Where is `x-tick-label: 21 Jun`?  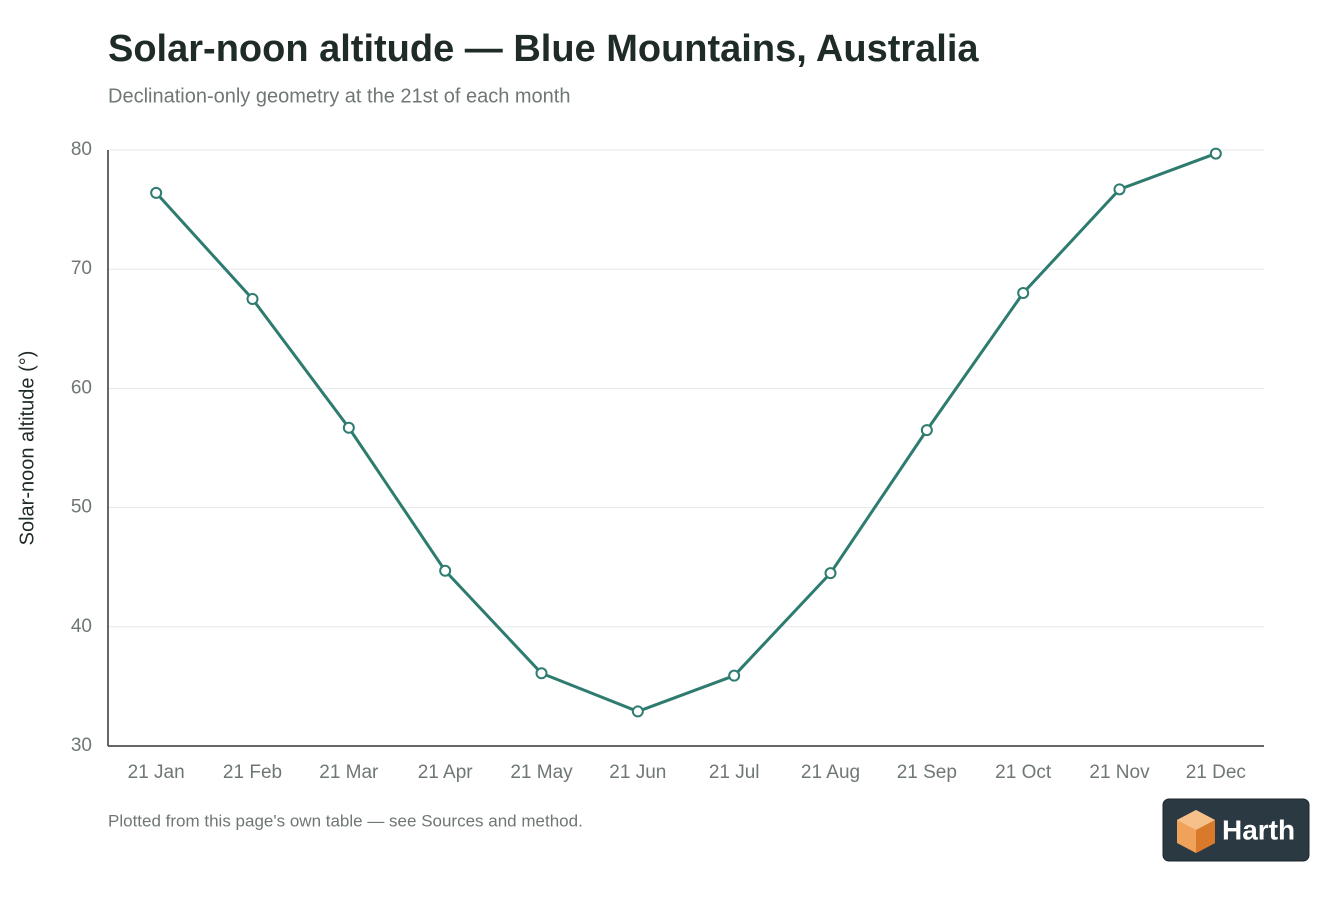 x-tick-label: 21 Jun is located at coordinates (637, 772).